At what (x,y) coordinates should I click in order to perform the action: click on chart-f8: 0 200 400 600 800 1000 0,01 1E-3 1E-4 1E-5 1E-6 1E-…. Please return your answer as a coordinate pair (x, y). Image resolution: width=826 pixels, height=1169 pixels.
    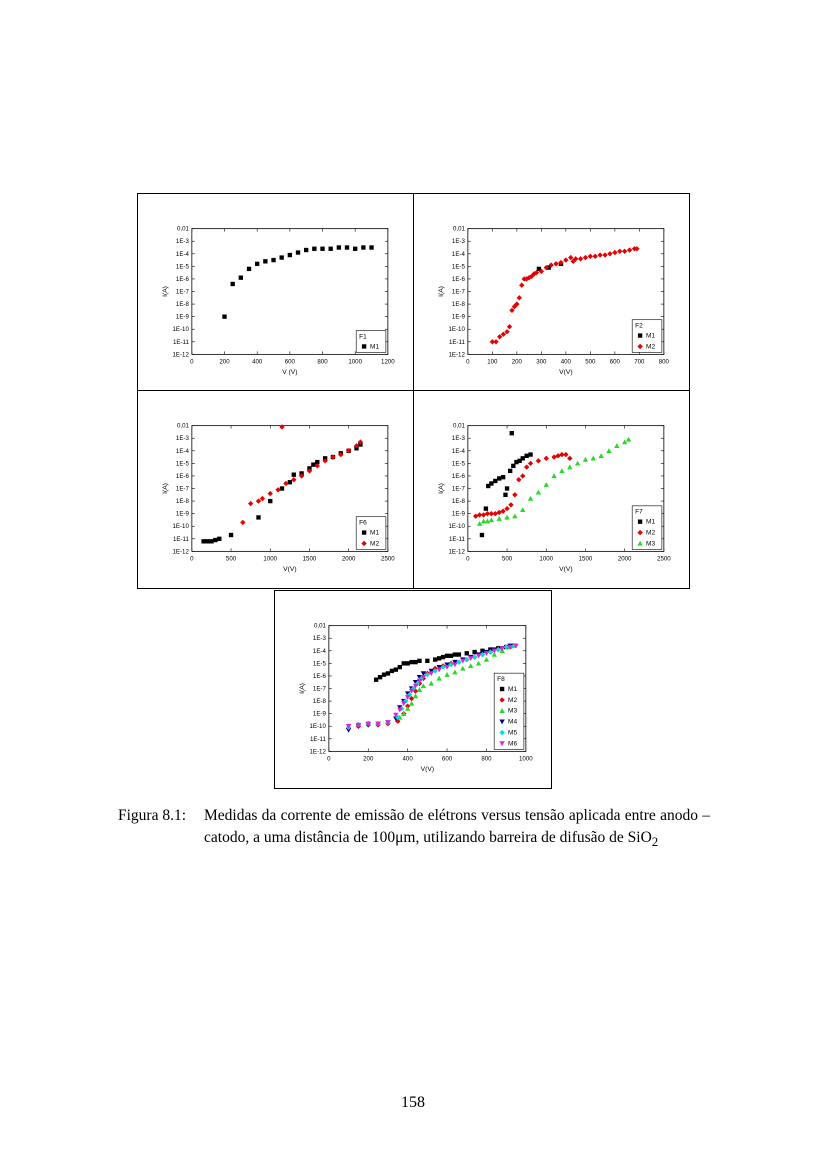
    Looking at the image, I should click on (416, 698).